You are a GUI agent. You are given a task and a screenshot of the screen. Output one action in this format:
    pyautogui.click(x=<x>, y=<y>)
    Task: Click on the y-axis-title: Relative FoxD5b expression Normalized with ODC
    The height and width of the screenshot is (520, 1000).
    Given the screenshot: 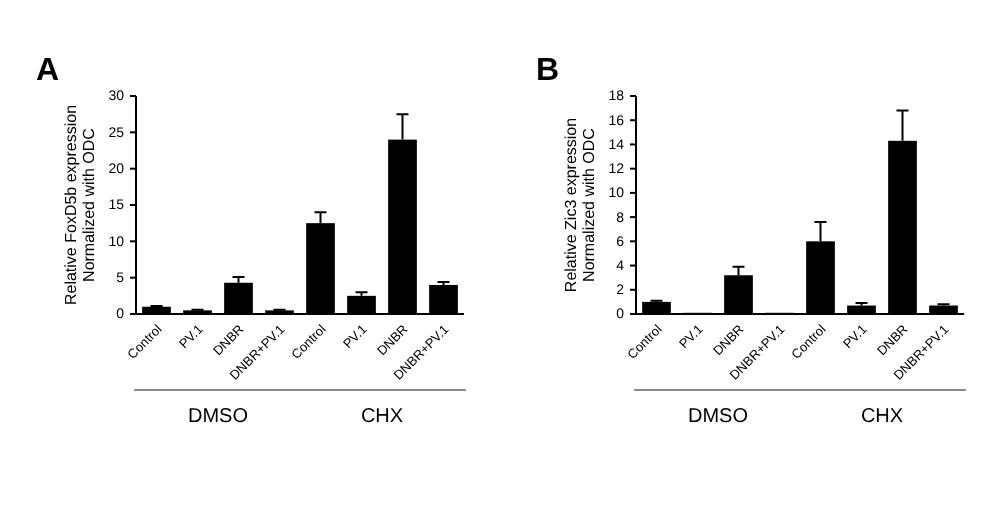 What is the action you would take?
    pyautogui.click(x=80, y=205)
    